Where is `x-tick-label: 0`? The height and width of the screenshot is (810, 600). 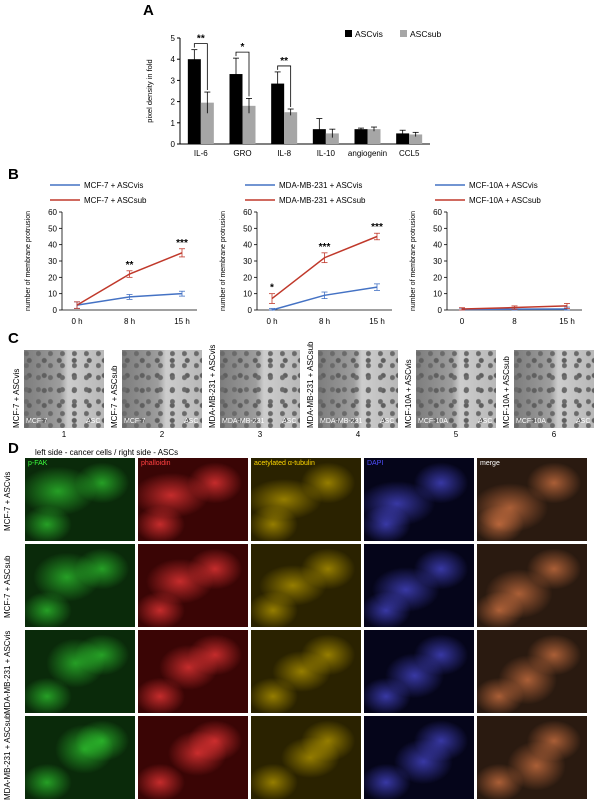 x-tick-label: 0 is located at coordinates (462, 321).